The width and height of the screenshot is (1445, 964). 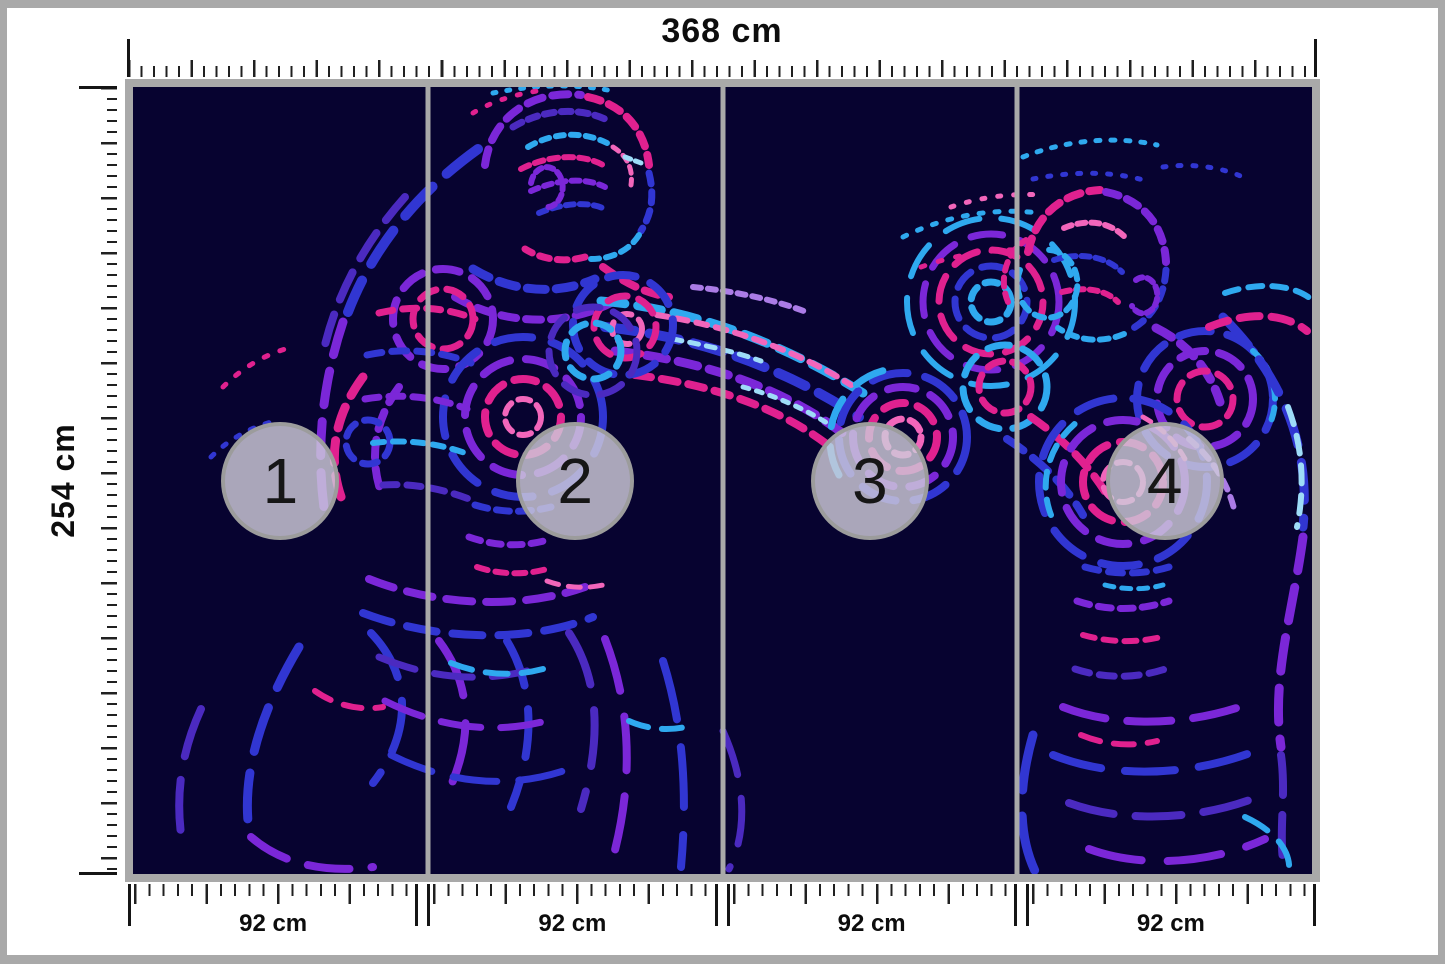 I want to click on left-ruler-bottom-end-tick, so click(x=98, y=873).